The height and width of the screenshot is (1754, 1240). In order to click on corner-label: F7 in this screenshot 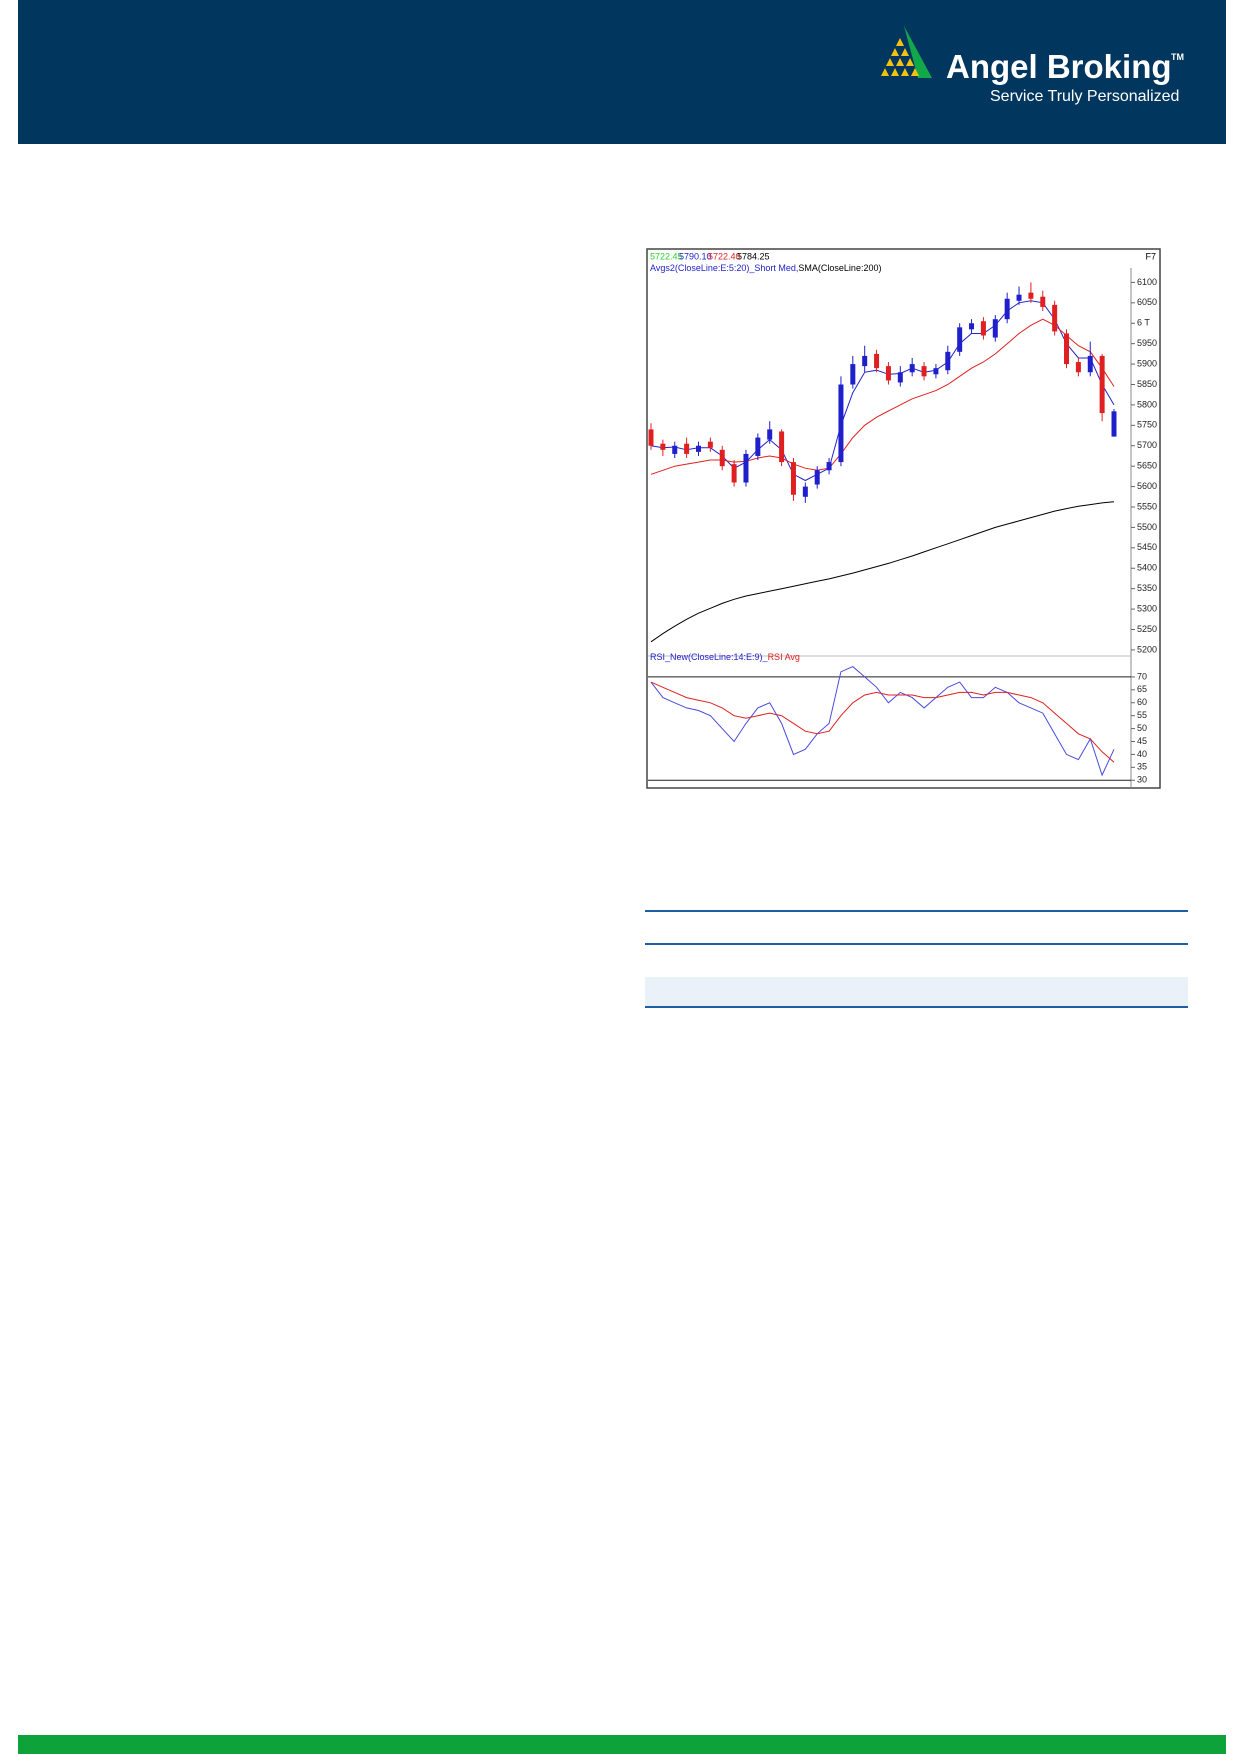, I will do `click(1150, 256)`.